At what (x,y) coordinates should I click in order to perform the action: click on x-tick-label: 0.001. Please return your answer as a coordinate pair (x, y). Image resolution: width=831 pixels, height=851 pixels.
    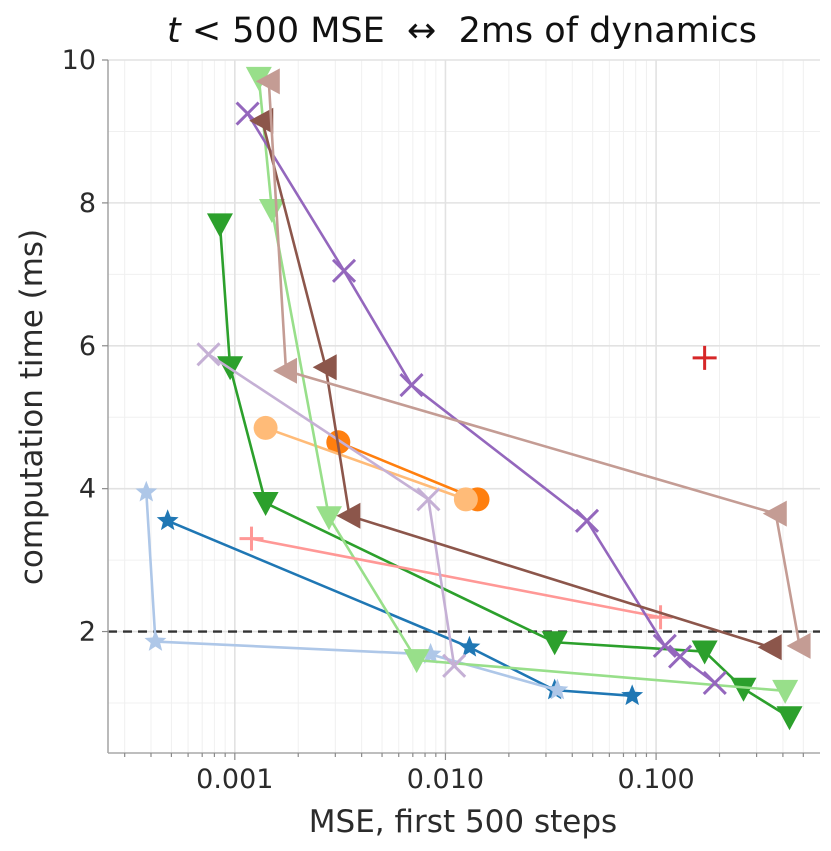
    Looking at the image, I should click on (234, 779).